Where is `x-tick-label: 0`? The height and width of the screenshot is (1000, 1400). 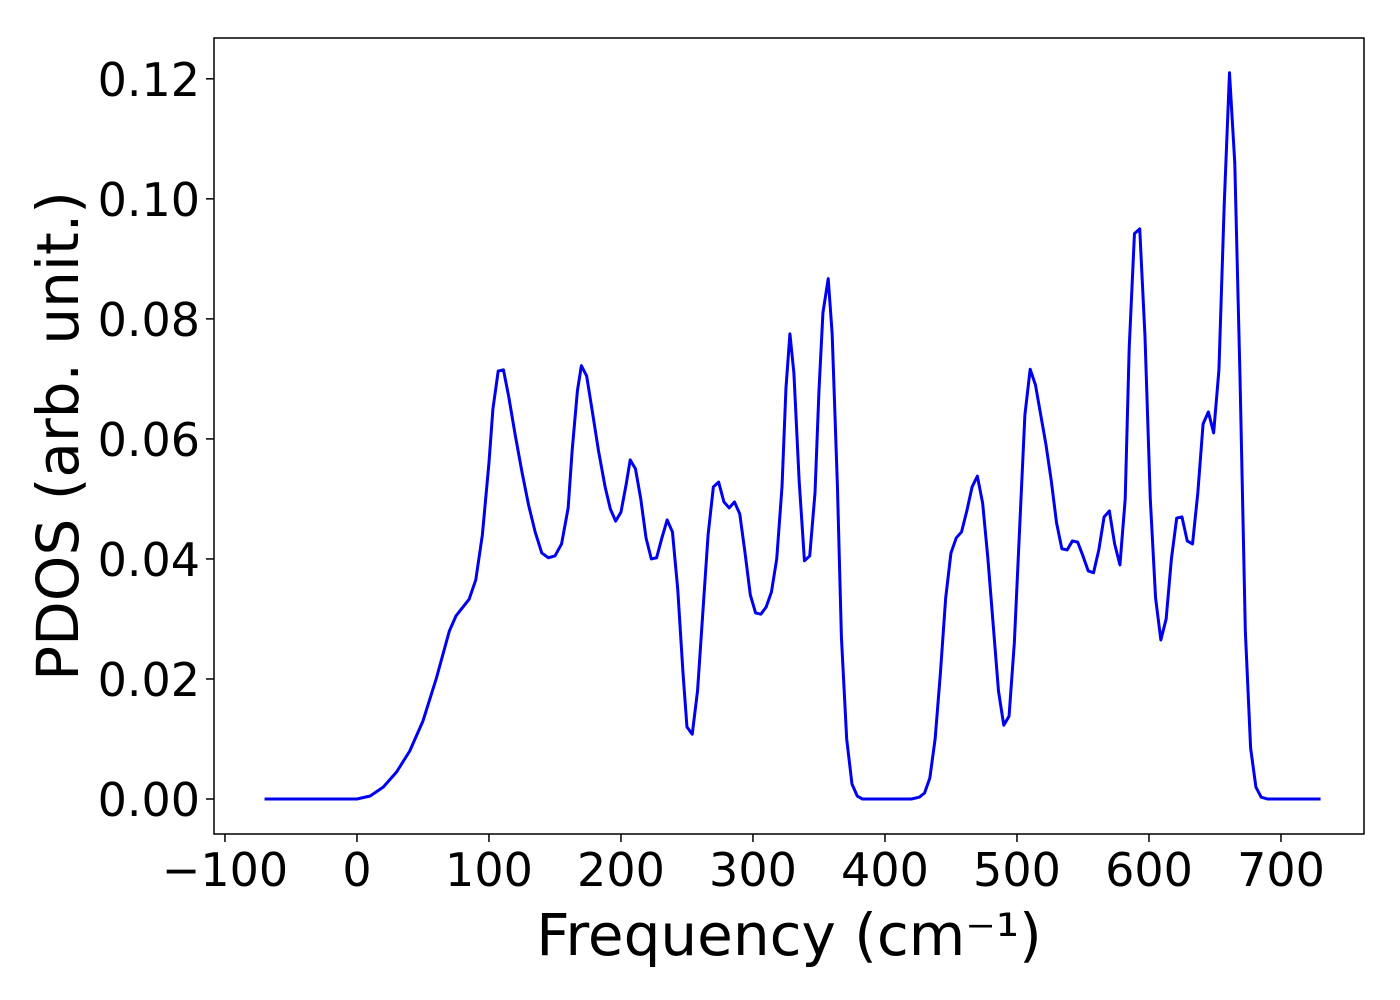 x-tick-label: 0 is located at coordinates (356, 870).